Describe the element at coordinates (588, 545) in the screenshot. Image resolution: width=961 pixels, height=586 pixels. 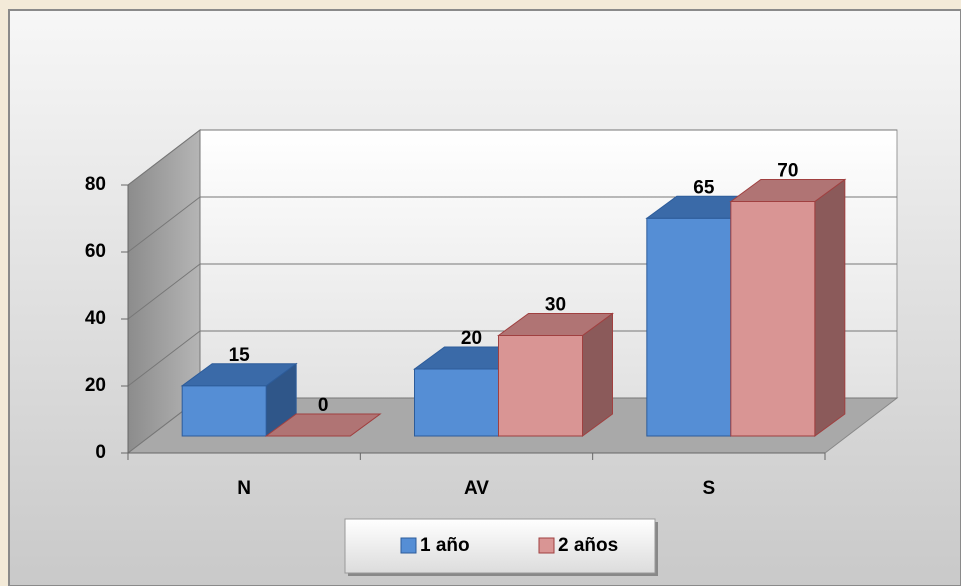
I see `legend-label: 2 años` at that location.